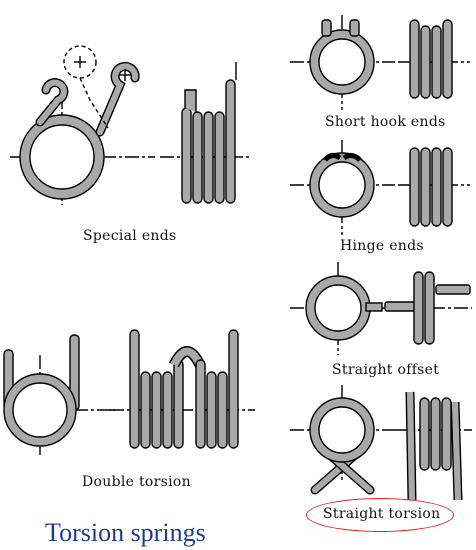  Describe the element at coordinates (385, 122) in the screenshot. I see `short-hook-ends-label: Short hook ends` at that location.